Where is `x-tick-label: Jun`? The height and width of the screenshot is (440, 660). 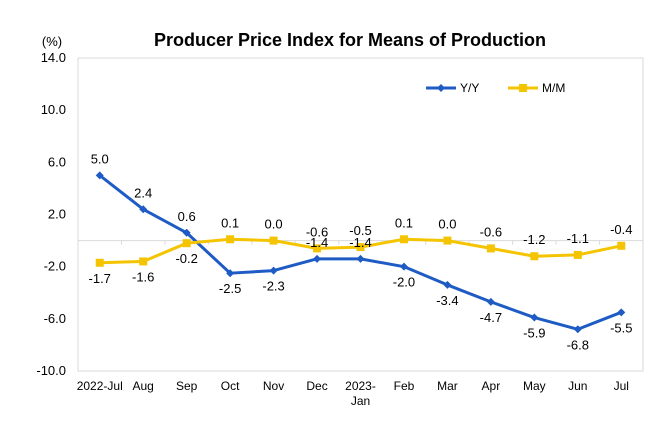
x-tick-label: Jun is located at coordinates (577, 386).